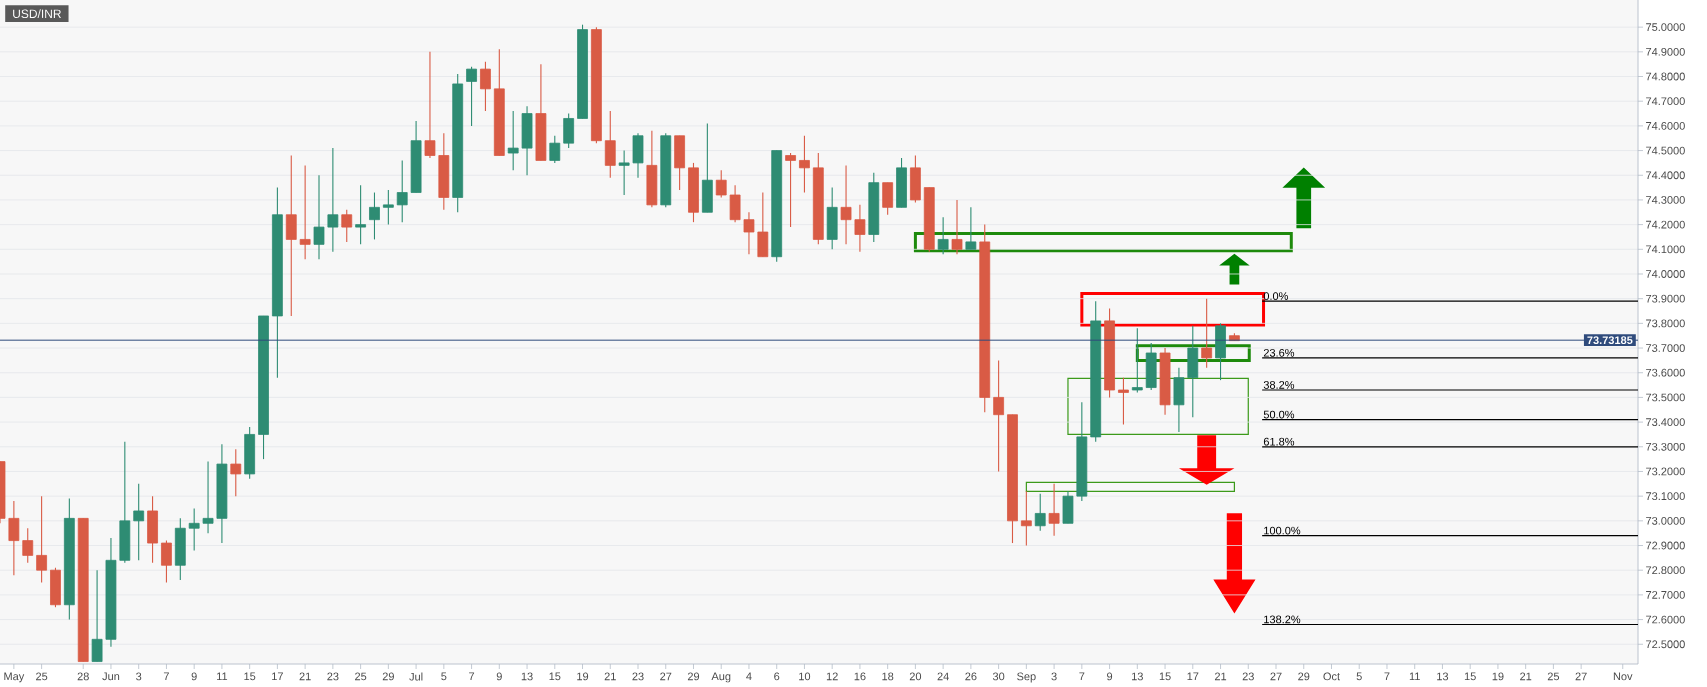 This screenshot has height=687, width=1707. I want to click on x-tick-label: Jun, so click(111, 676).